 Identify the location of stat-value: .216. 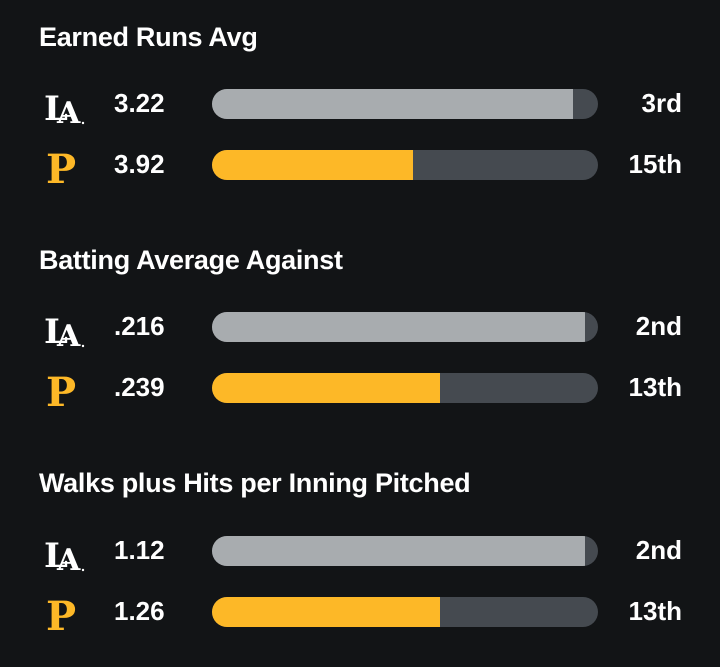
(139, 326).